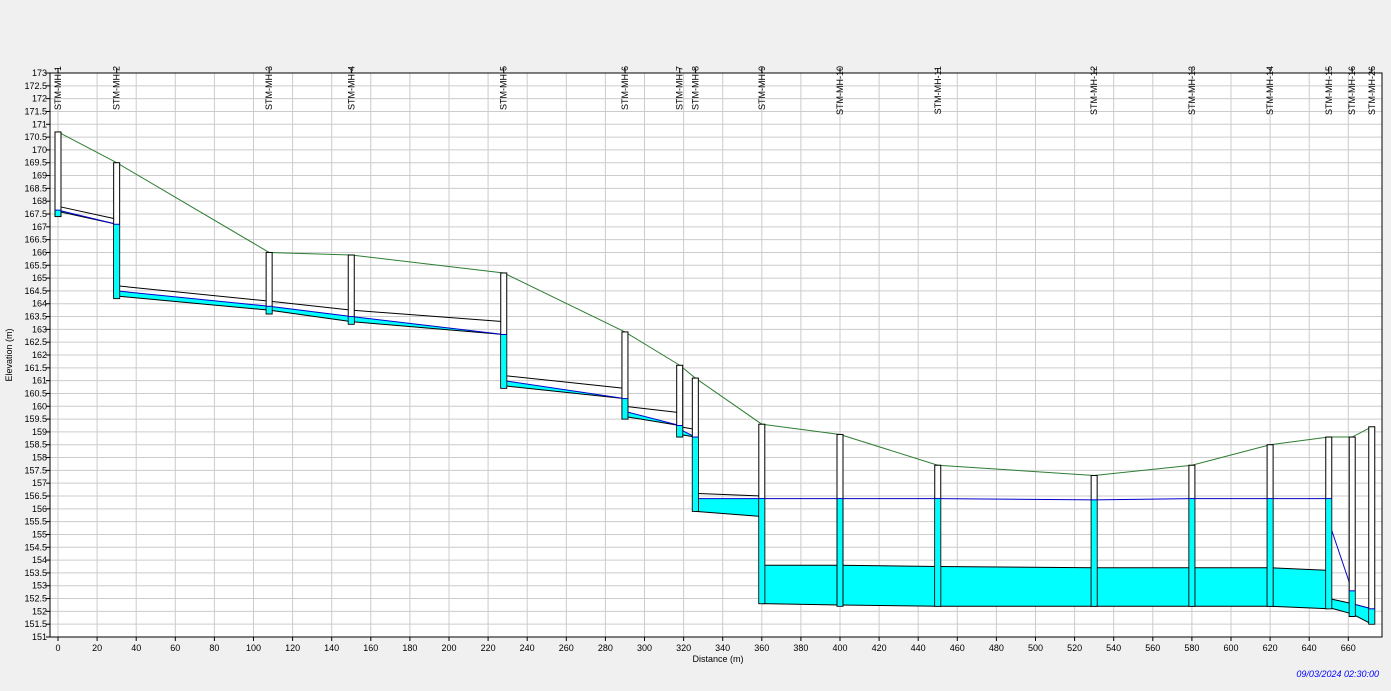  Describe the element at coordinates (39, 560) in the screenshot. I see `y-tick-label: 154` at that location.